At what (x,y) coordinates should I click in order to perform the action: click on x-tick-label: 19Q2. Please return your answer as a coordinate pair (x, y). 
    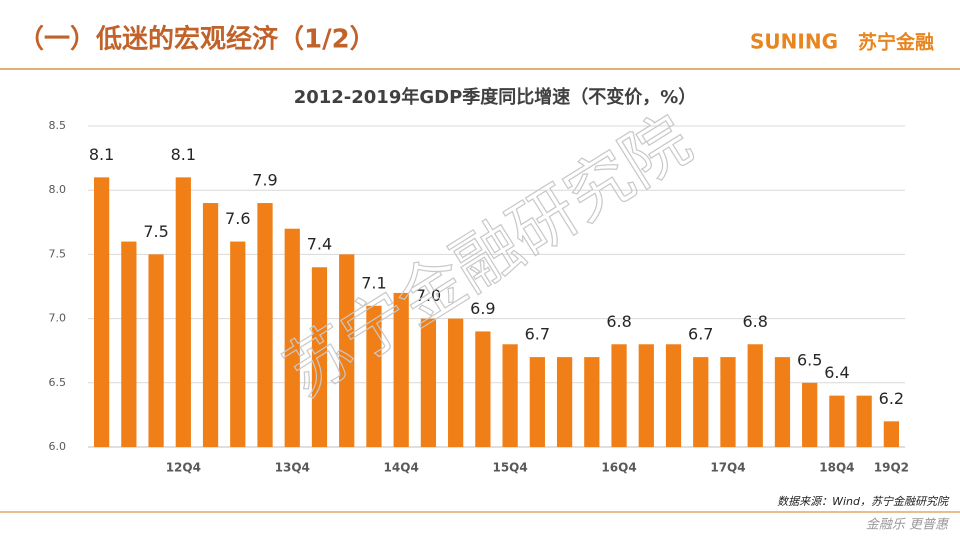
    Looking at the image, I should click on (891, 468).